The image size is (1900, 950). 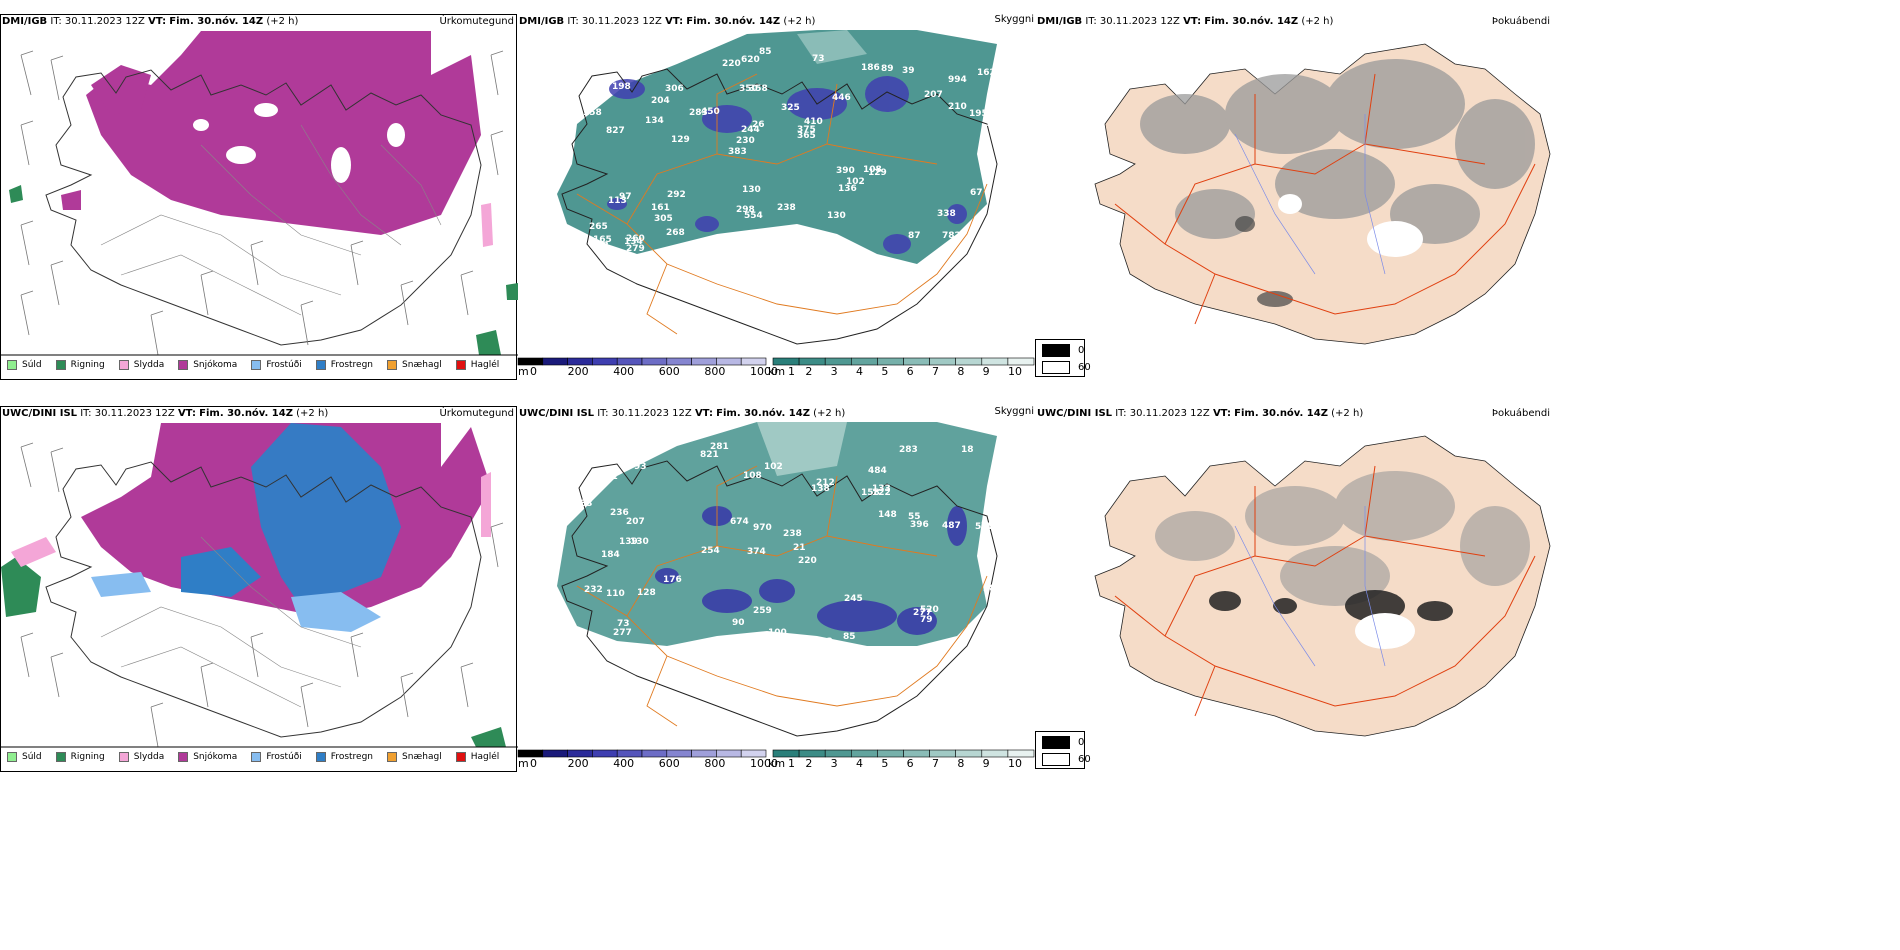 I want to click on visibility-colorbar-m, so click(x=642, y=361).